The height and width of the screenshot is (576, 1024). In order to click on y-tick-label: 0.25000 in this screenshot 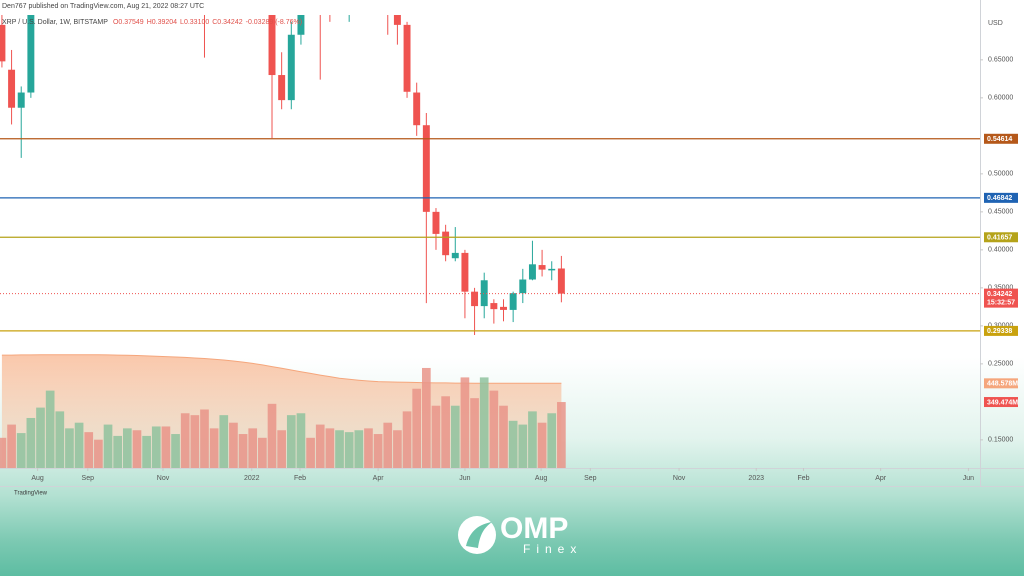, I will do `click(1000, 364)`.